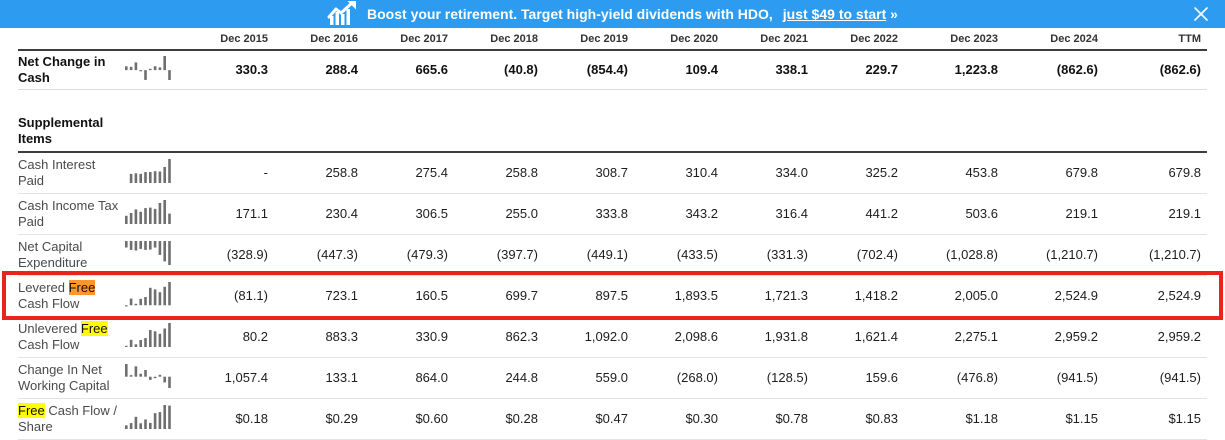 The width and height of the screenshot is (1225, 440). What do you see at coordinates (154, 39) in the screenshot?
I see `sparkline-column-header` at bounding box center [154, 39].